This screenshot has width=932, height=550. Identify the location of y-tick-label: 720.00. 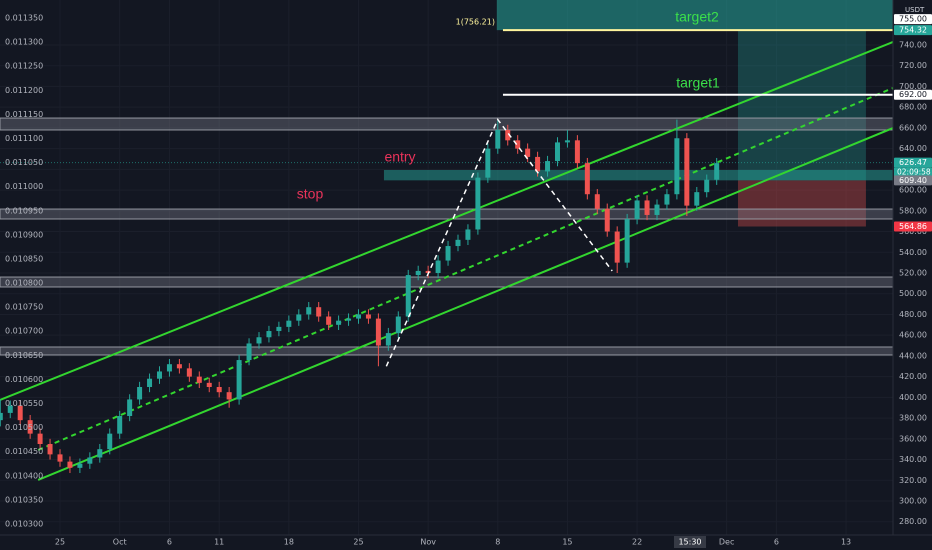
(913, 65).